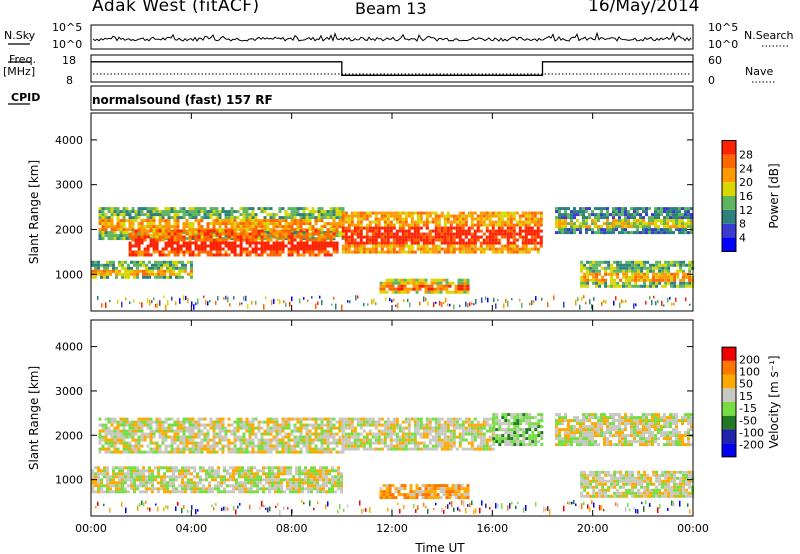  What do you see at coordinates (442, 232) in the screenshot?
I see `data-band` at bounding box center [442, 232].